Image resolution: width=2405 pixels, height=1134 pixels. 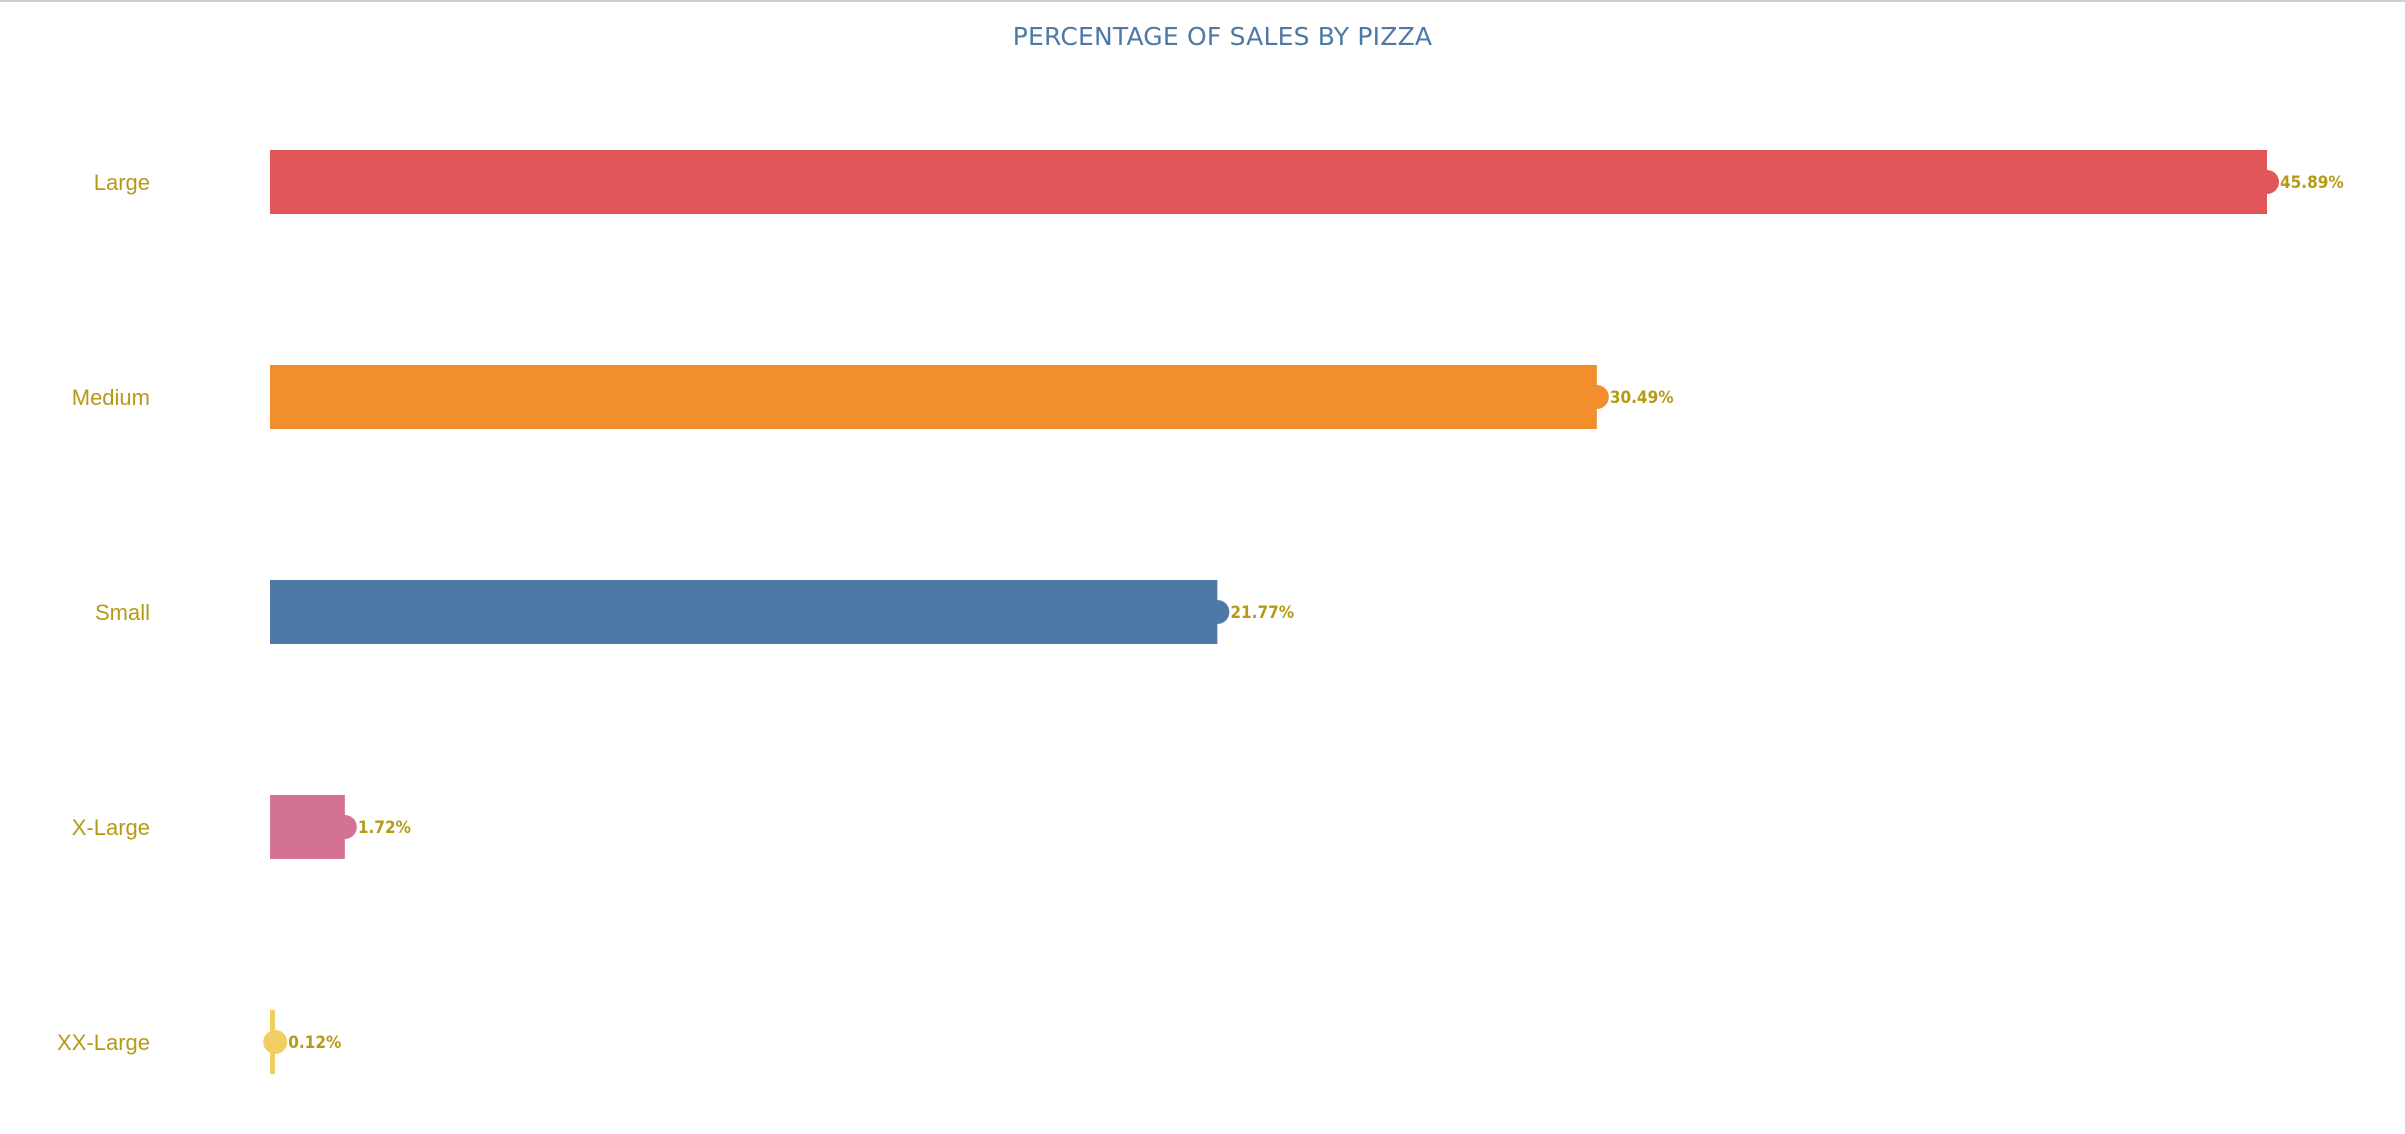 What do you see at coordinates (122, 182) in the screenshot?
I see `category-label: Large` at bounding box center [122, 182].